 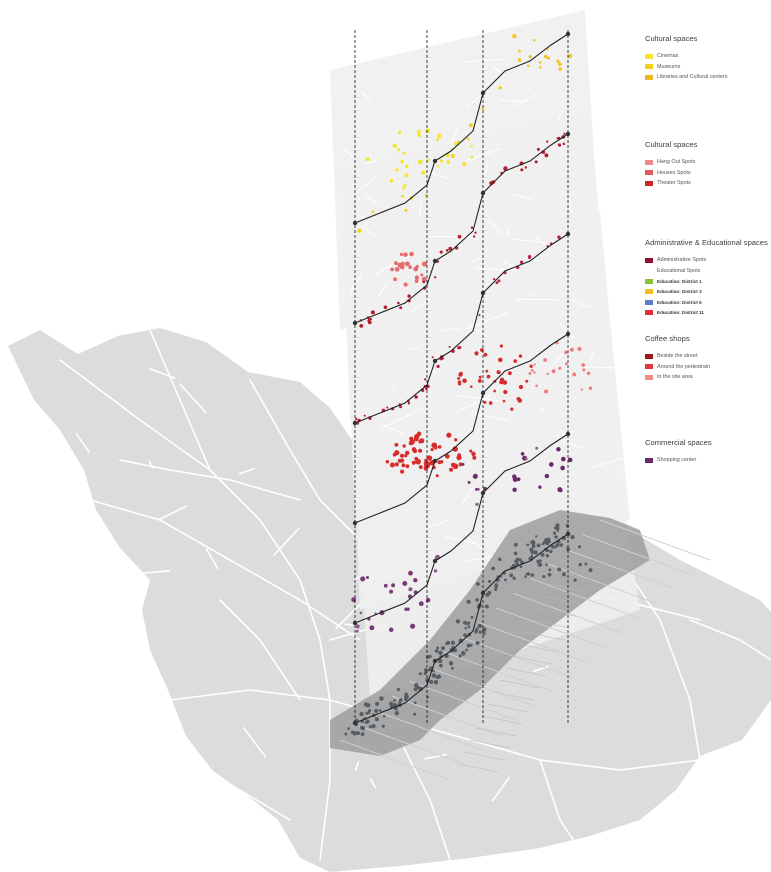 What do you see at coordinates (676, 162) in the screenshot?
I see `legend-label: Hang Out Spots` at bounding box center [676, 162].